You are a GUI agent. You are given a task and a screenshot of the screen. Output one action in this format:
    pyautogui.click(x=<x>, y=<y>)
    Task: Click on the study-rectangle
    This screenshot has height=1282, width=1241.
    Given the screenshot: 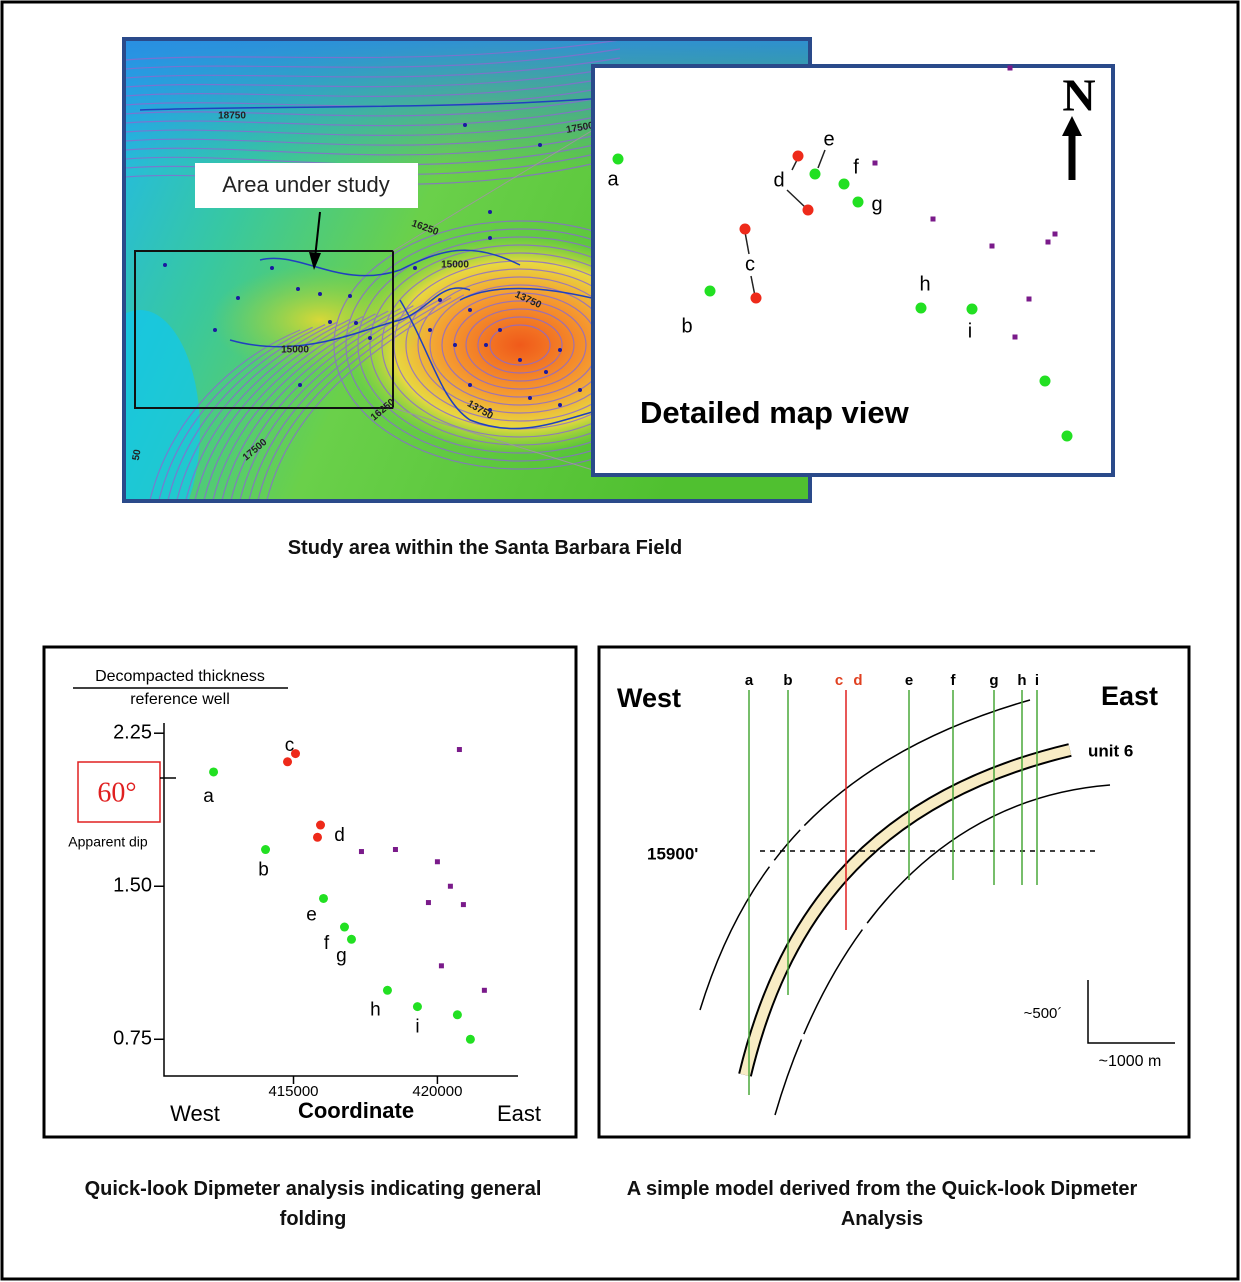 What is the action you would take?
    pyautogui.click(x=264, y=329)
    